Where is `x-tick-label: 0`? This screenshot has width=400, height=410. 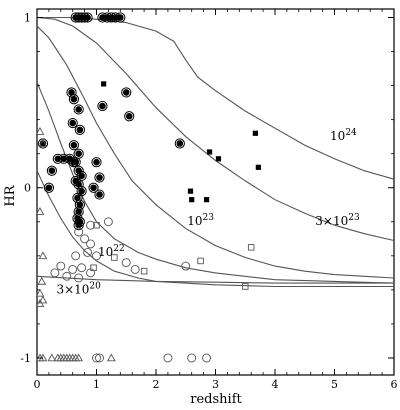
x-tick-label: 0 is located at coordinates (37, 384).